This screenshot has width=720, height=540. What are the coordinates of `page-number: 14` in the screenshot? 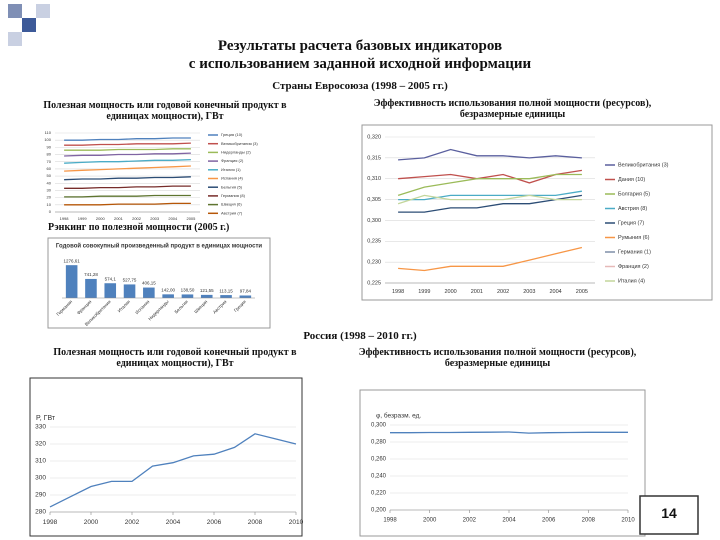 It's located at (669, 513).